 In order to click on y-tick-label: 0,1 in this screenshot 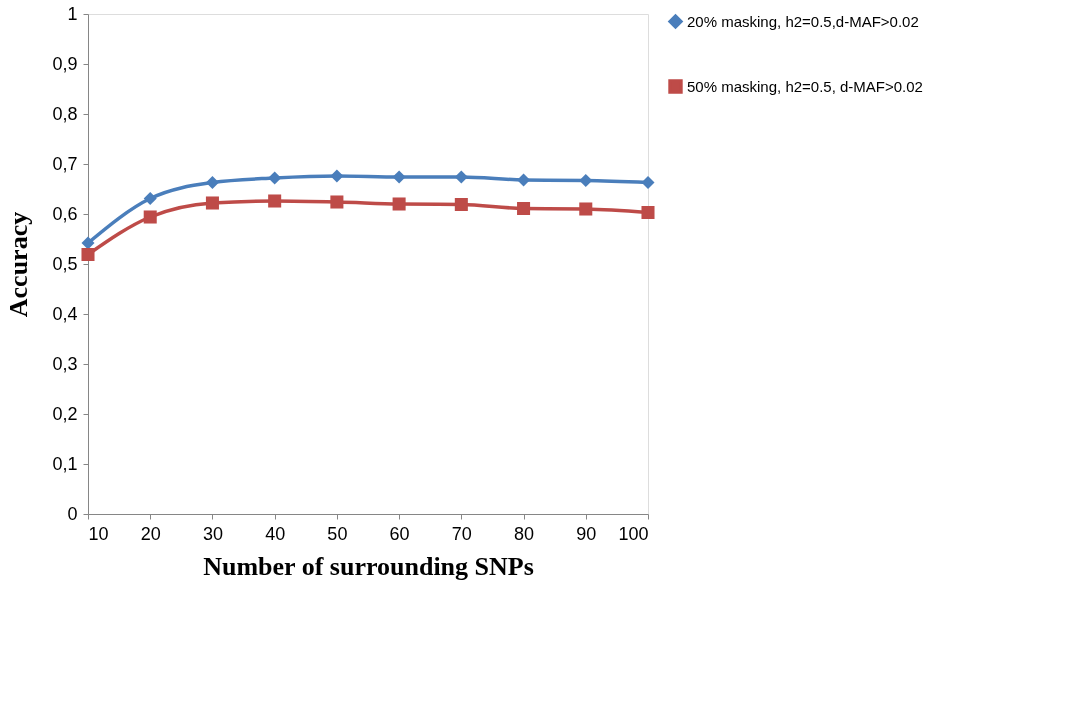, I will do `click(65, 463)`.